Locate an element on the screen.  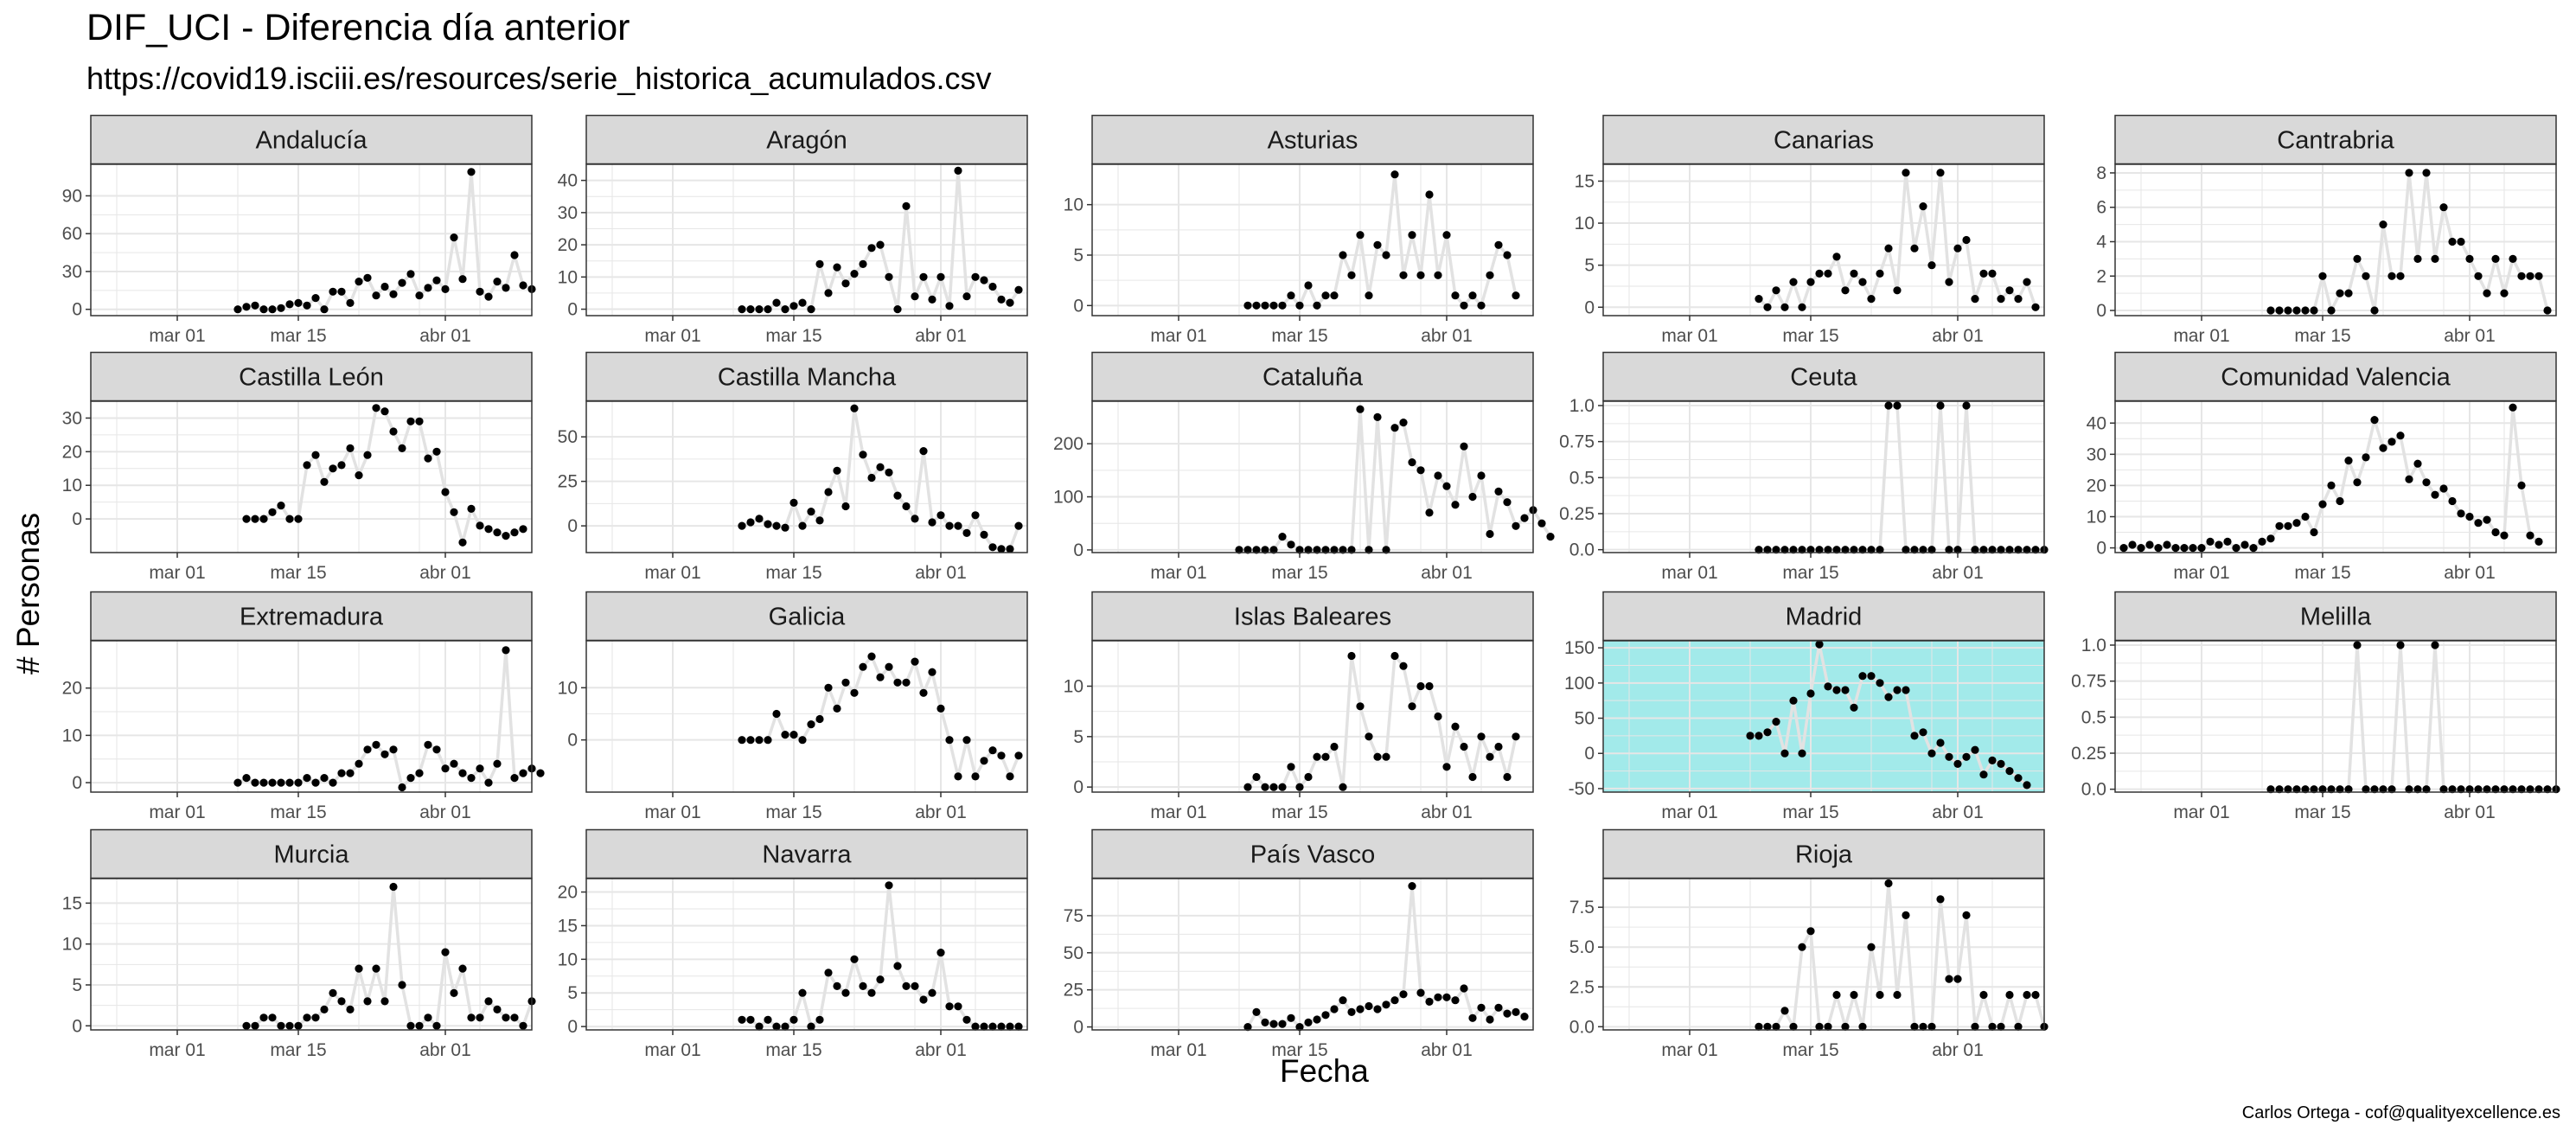
y-tick-label: 5 is located at coordinates (1078, 256).